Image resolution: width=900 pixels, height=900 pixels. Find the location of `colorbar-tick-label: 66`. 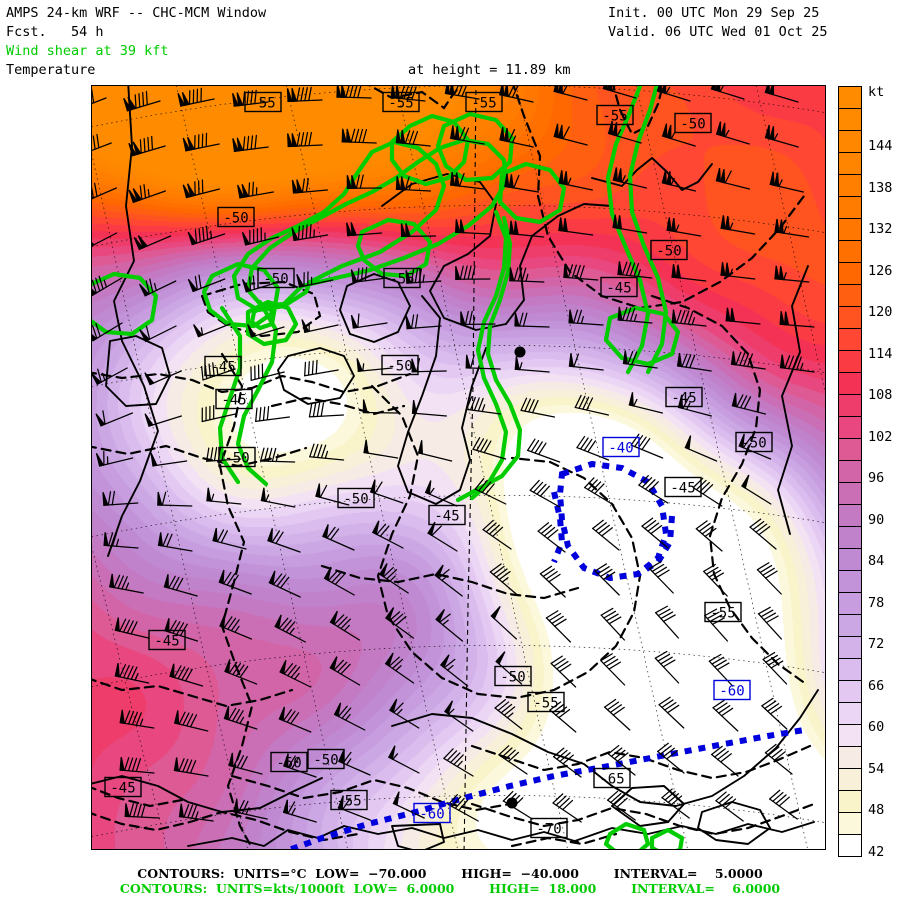

colorbar-tick-label: 66 is located at coordinates (876, 685).